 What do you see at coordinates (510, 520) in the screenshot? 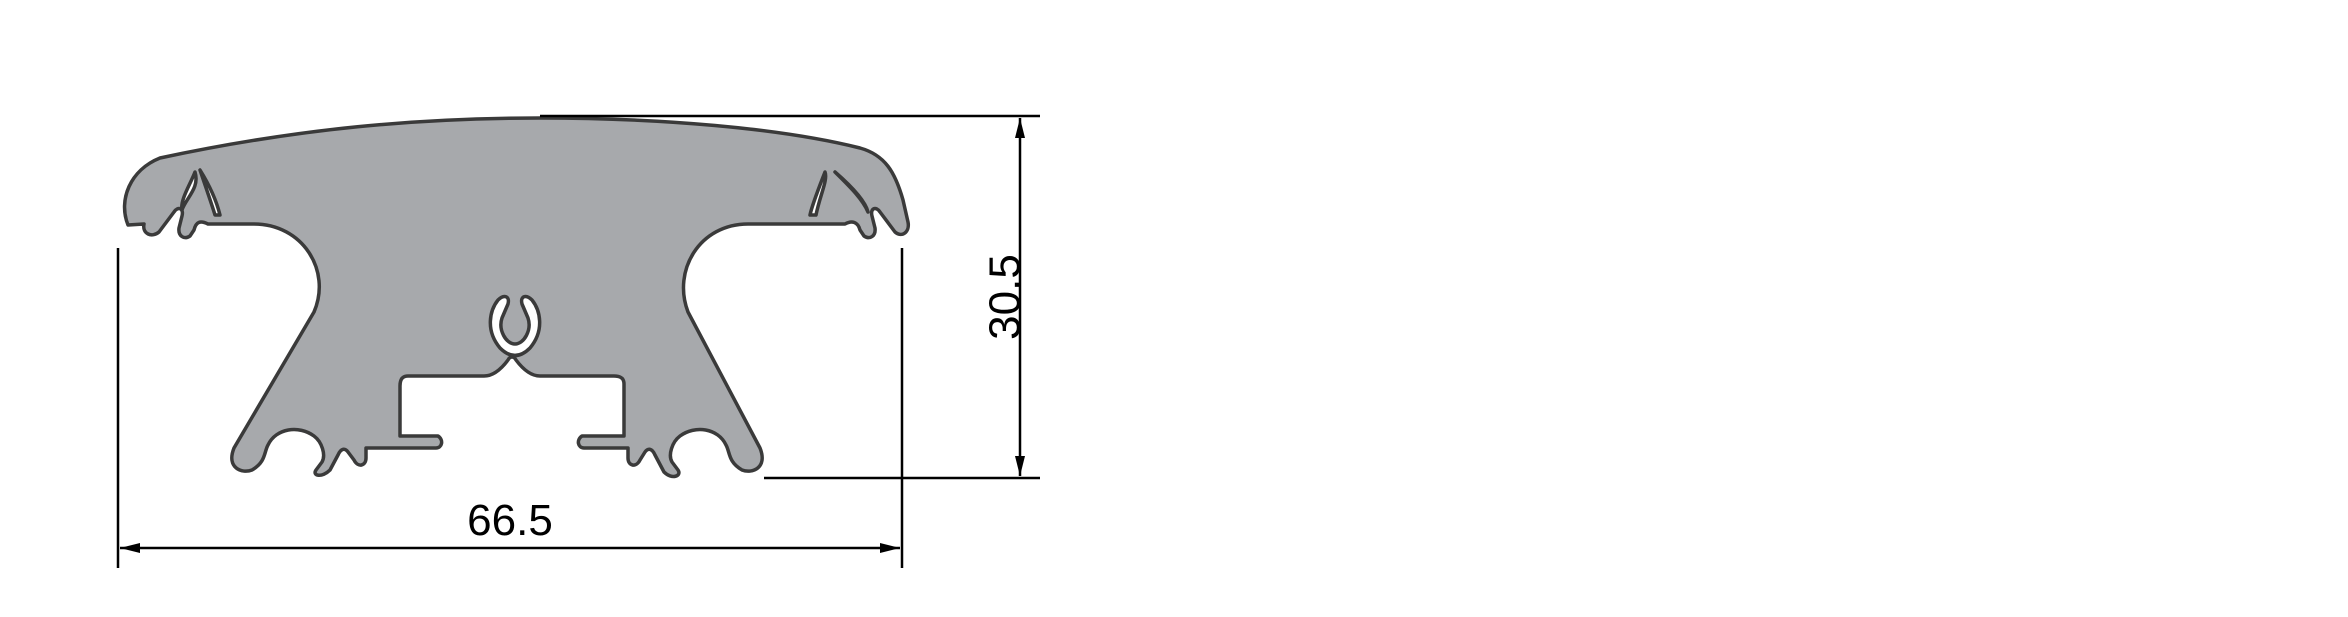
I see `width-label: 66.5` at bounding box center [510, 520].